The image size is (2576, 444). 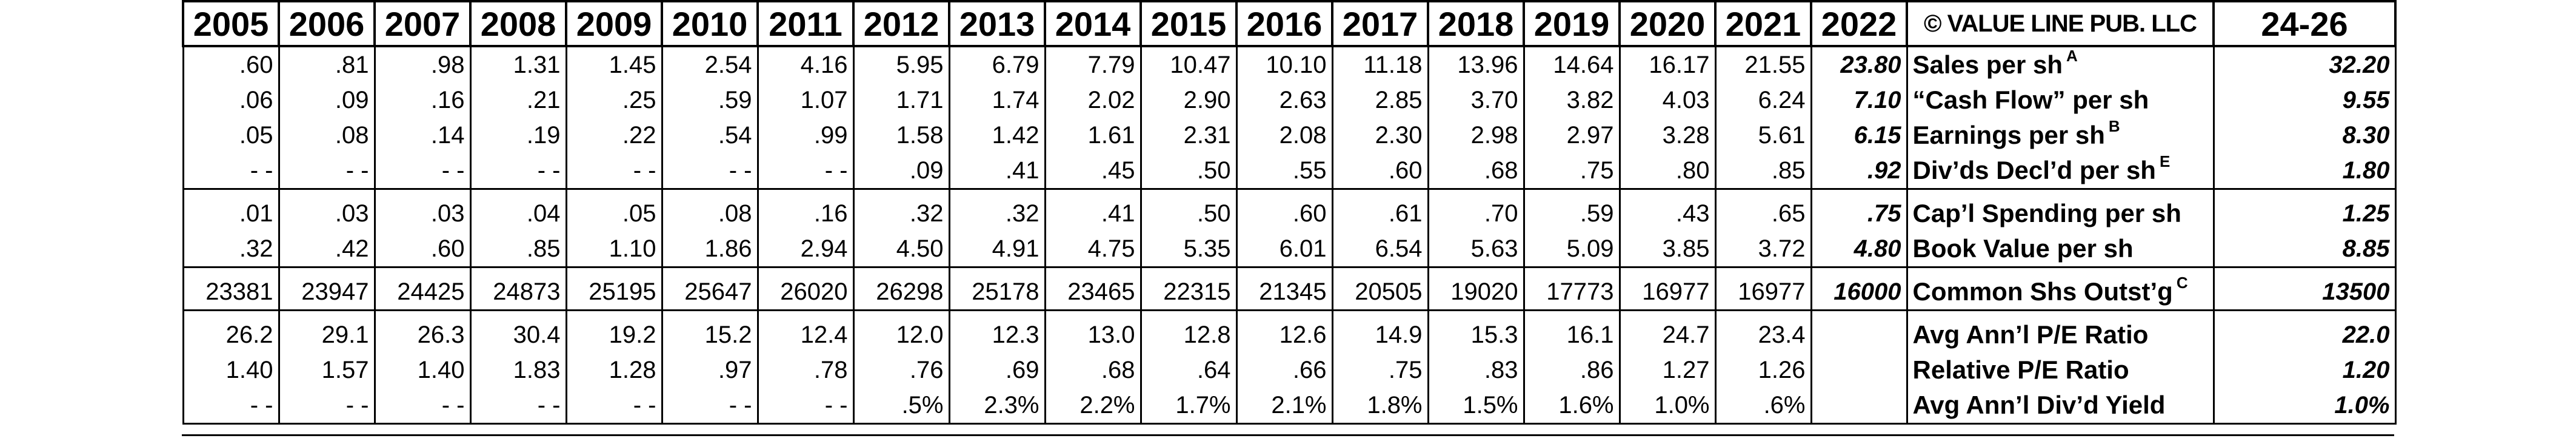 What do you see at coordinates (231, 135) in the screenshot?
I see `value-cell: .05` at bounding box center [231, 135].